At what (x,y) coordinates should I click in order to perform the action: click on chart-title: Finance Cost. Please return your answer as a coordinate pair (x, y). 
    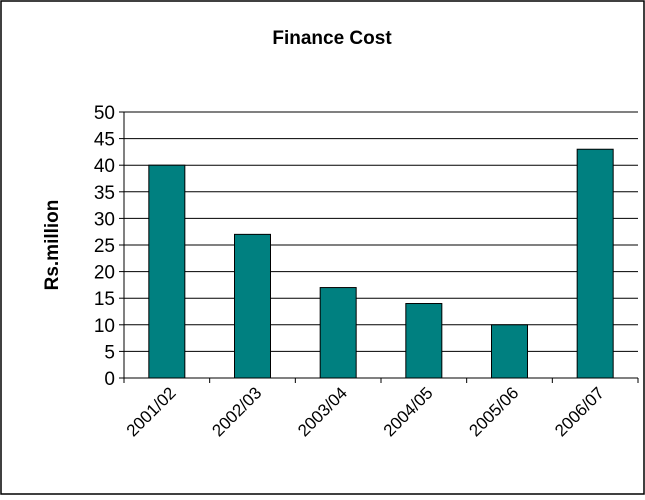
    Looking at the image, I should click on (332, 38).